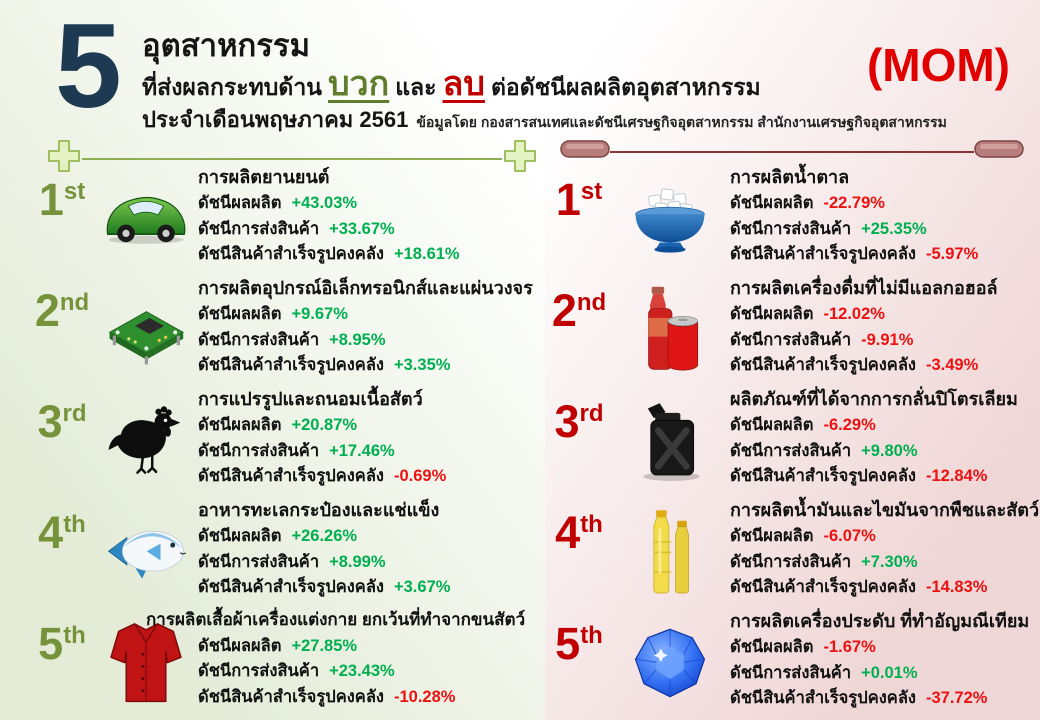 Image resolution: width=1040 pixels, height=720 pixels. I want to click on minus-icon, so click(585, 151).